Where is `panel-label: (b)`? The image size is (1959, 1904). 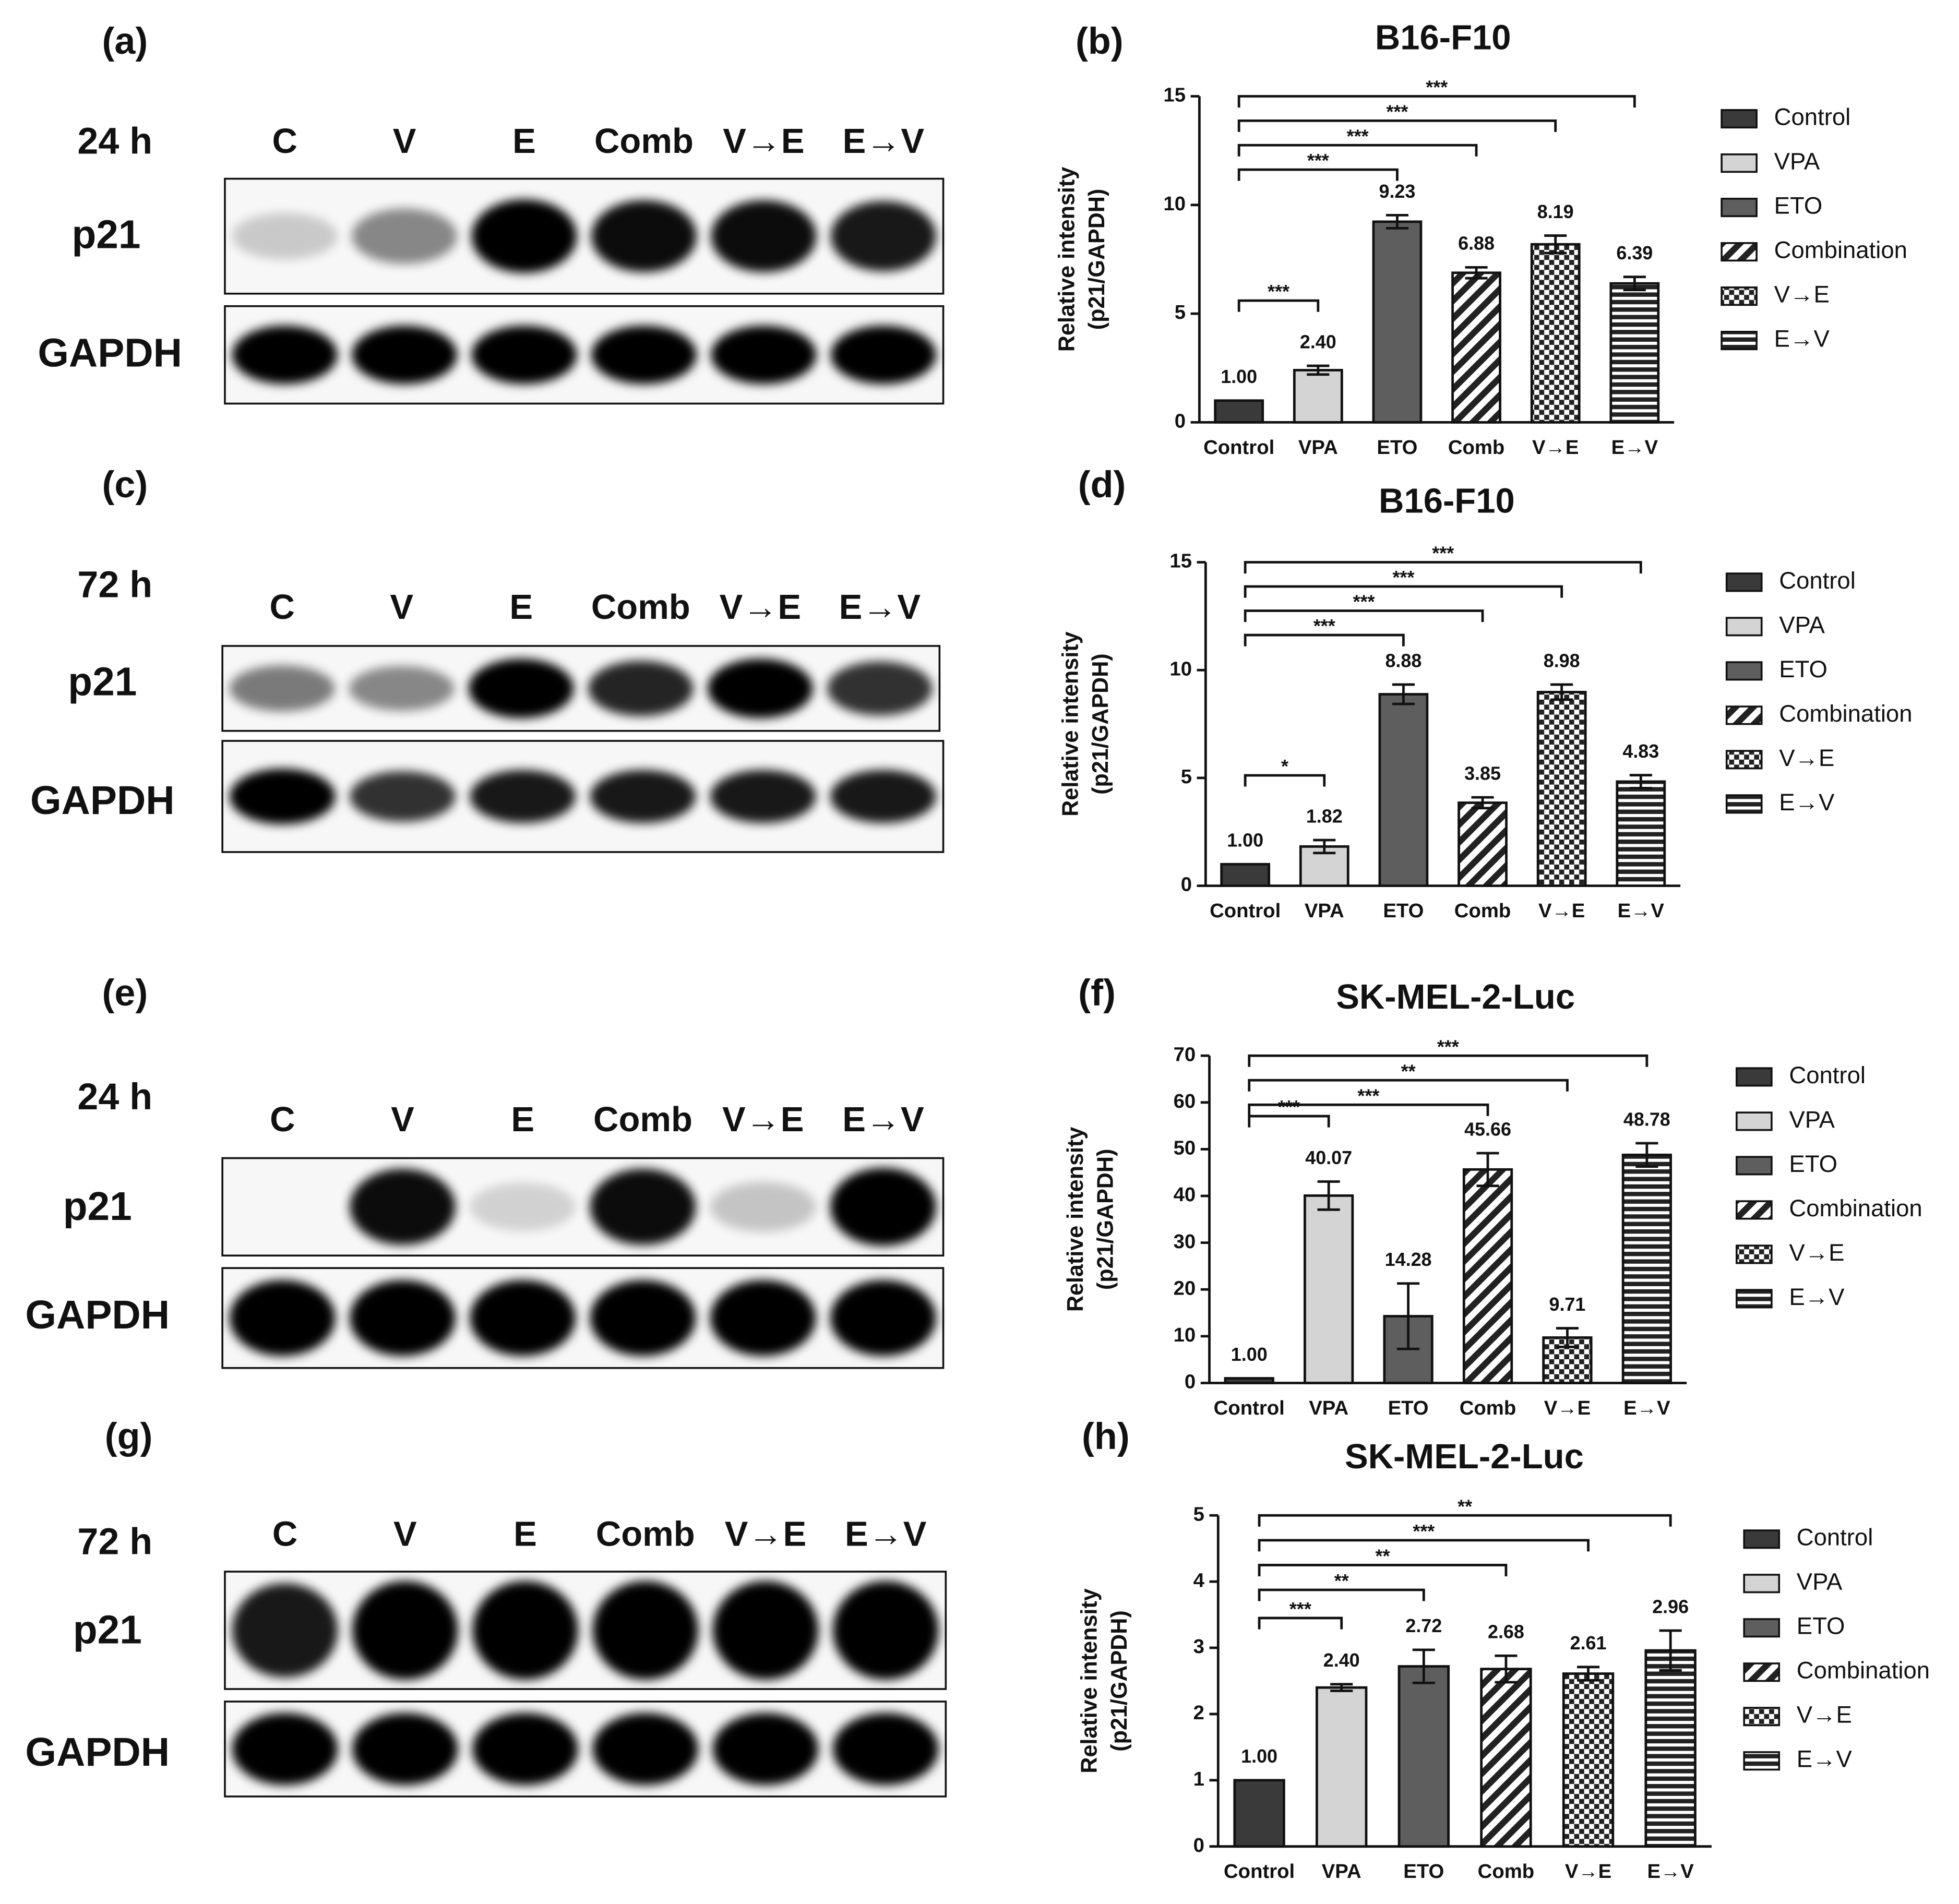 panel-label: (b) is located at coordinates (1100, 41).